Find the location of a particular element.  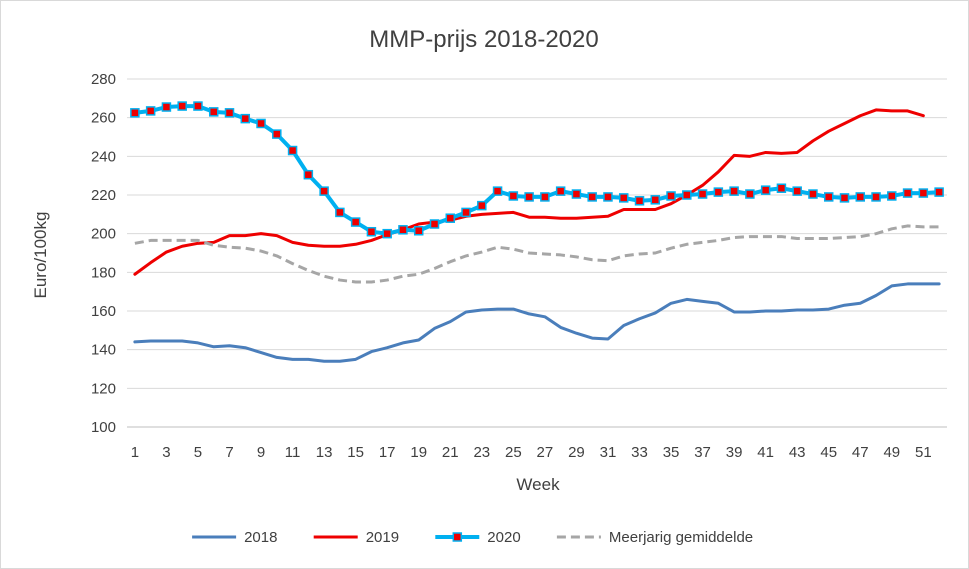

legend-item-2018: 2018 is located at coordinates (234, 537).